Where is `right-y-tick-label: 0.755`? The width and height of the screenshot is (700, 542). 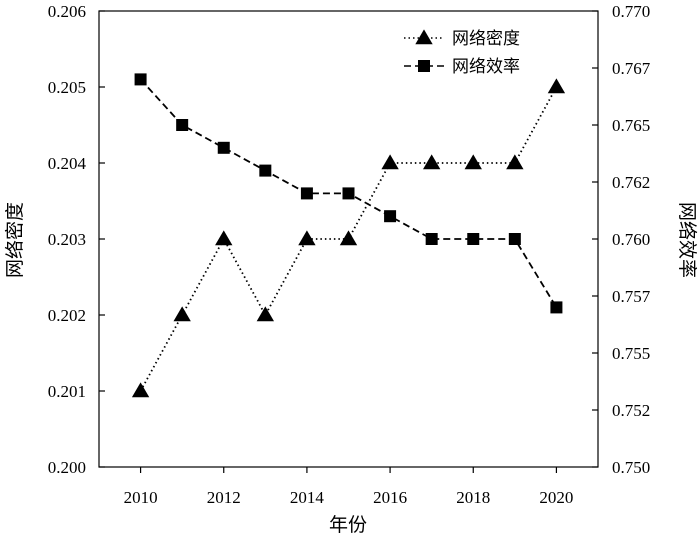
right-y-tick-label: 0.755 is located at coordinates (631, 353).